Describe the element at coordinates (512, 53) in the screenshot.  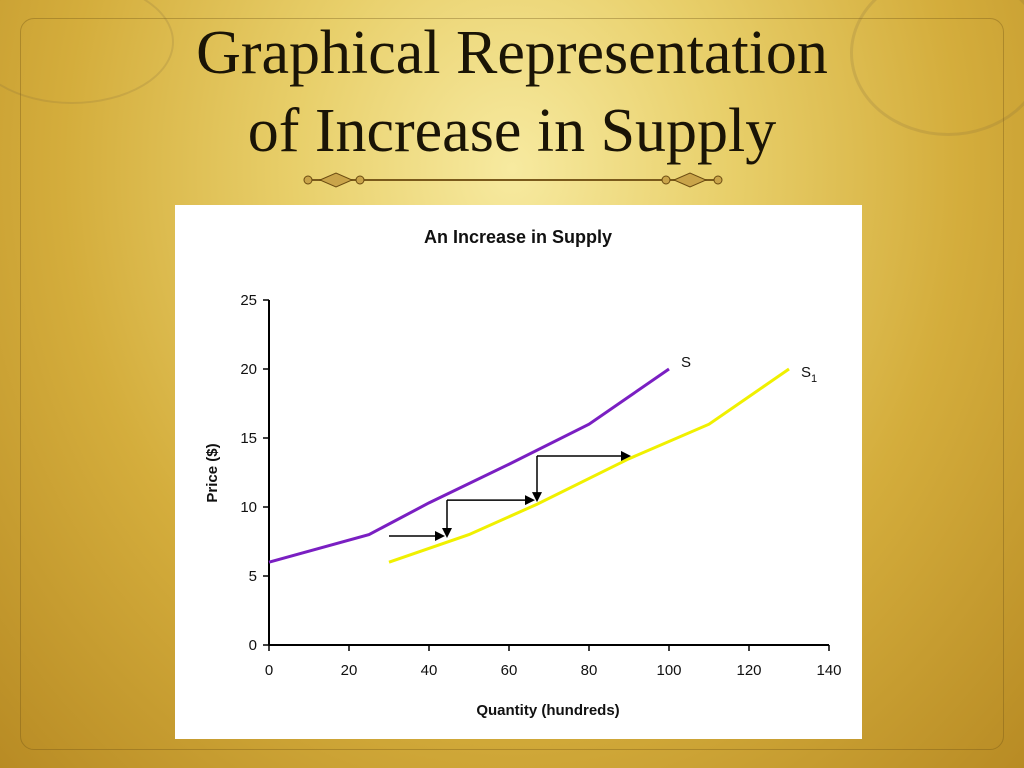
I see `slide-title-line-1: Graphical Representation` at that location.